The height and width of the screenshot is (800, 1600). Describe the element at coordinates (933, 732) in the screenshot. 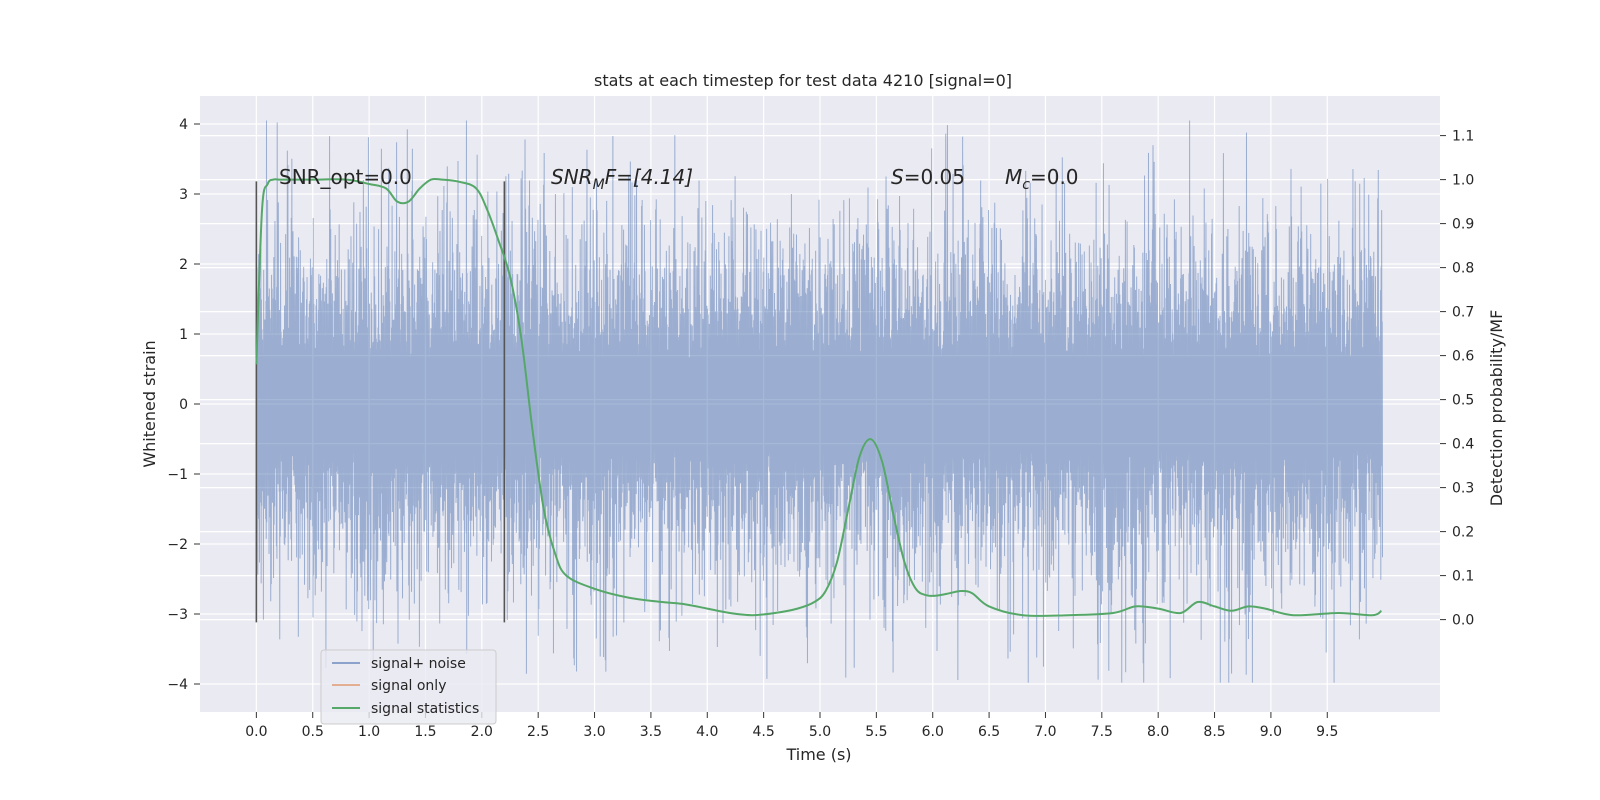

I see `x-tick-label: 6.0` at that location.